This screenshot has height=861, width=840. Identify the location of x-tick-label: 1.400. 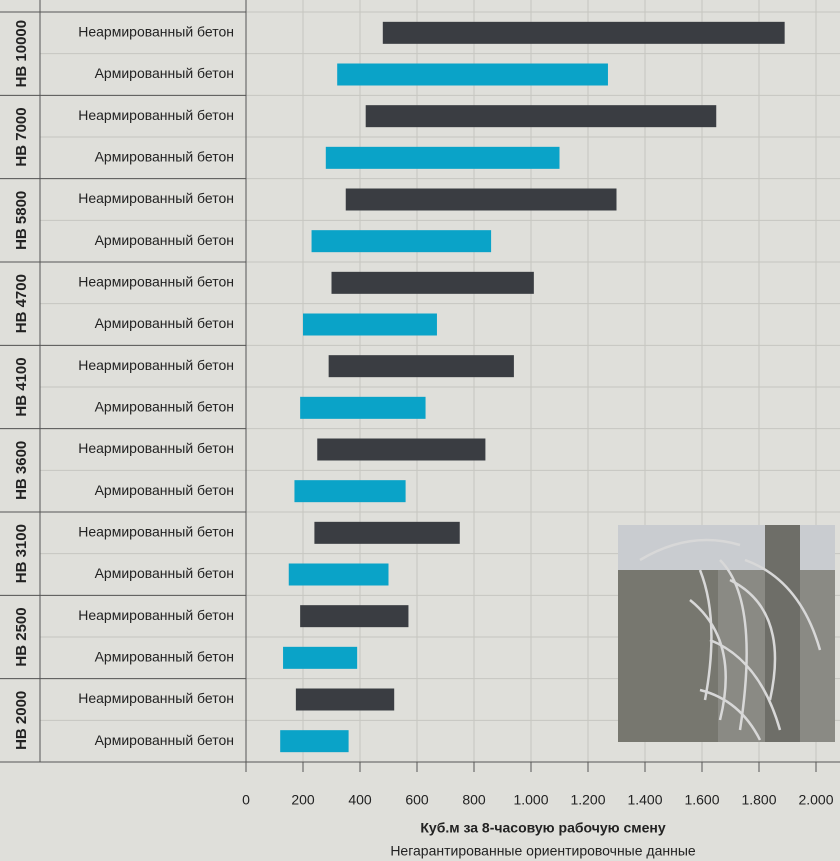
(644, 800).